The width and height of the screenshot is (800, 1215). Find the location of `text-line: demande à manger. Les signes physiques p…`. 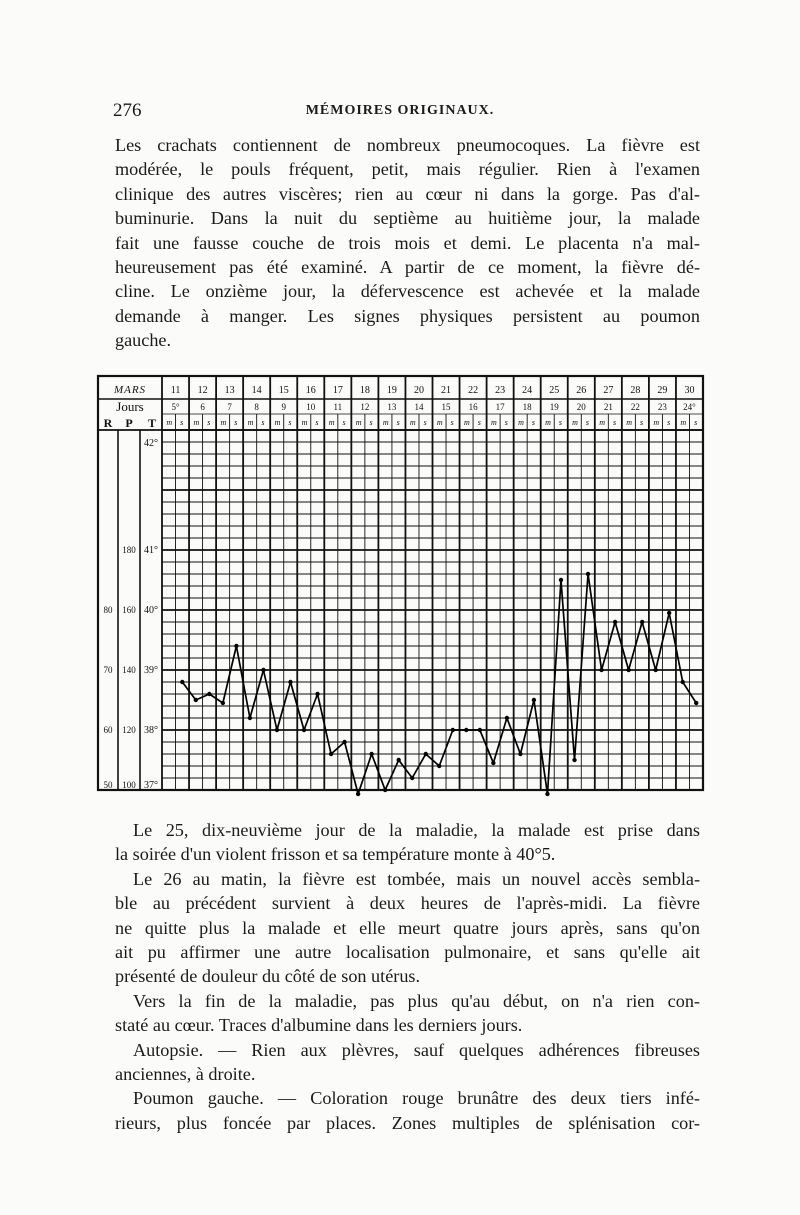

text-line: demande à manger. Les signes physiques p… is located at coordinates (407, 315).